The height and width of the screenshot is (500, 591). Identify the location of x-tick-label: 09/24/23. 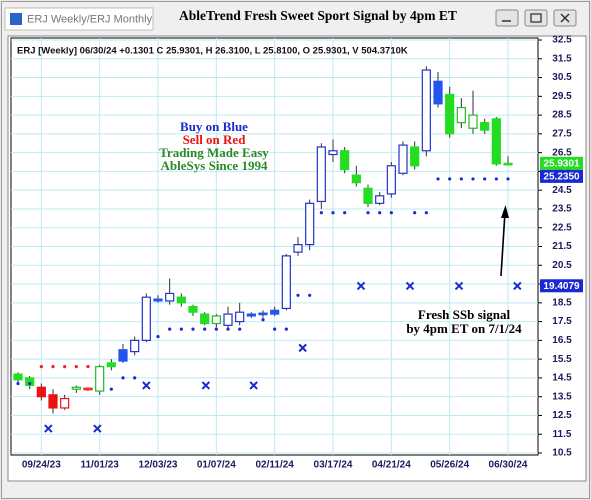
(41, 465).